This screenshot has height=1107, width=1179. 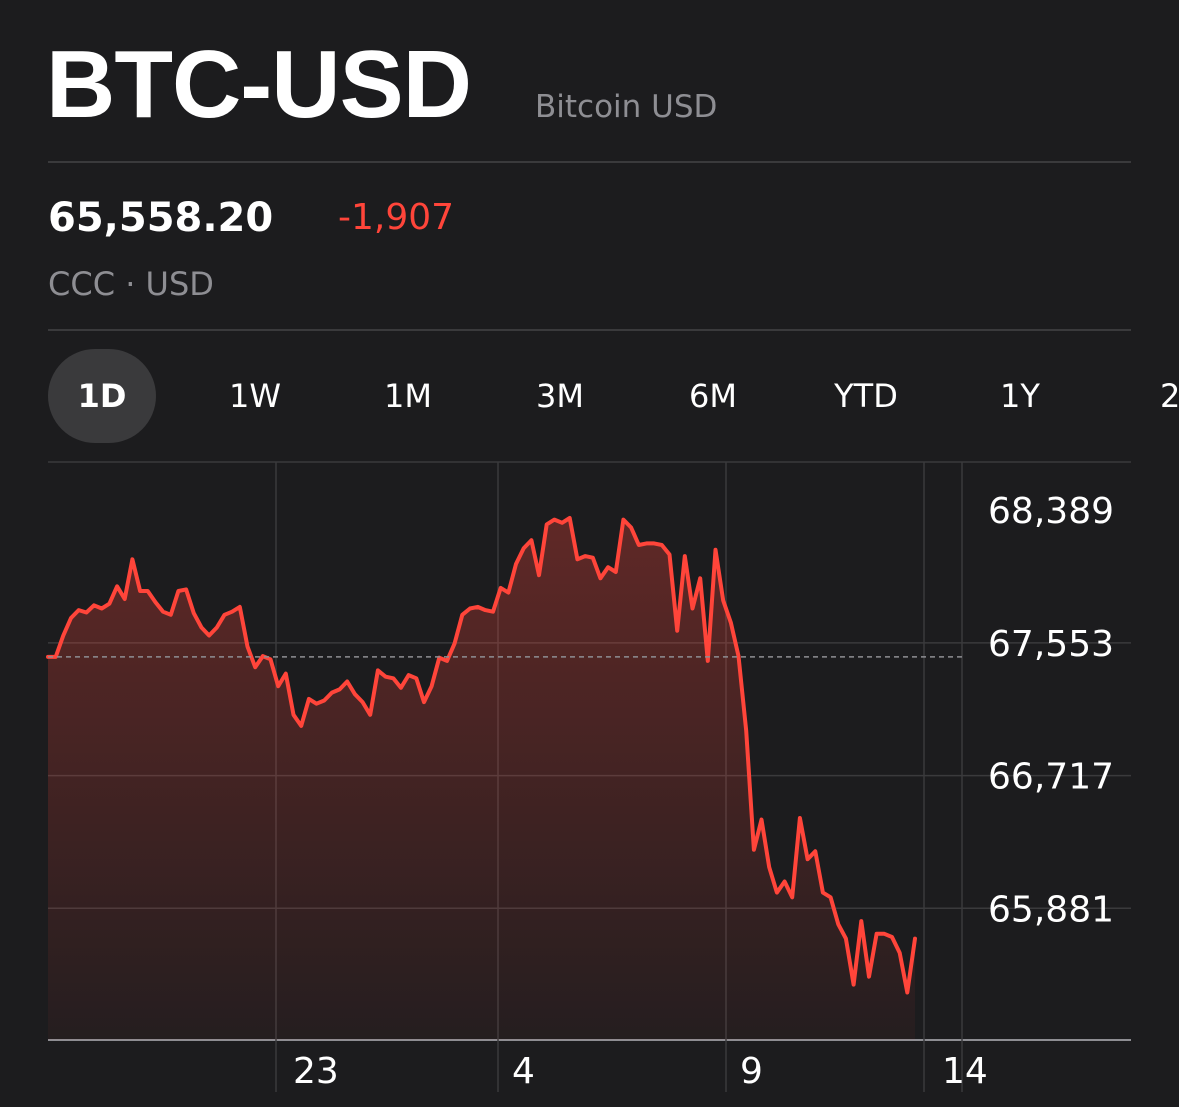 I want to click on tab-3m: 3M, so click(x=560, y=396).